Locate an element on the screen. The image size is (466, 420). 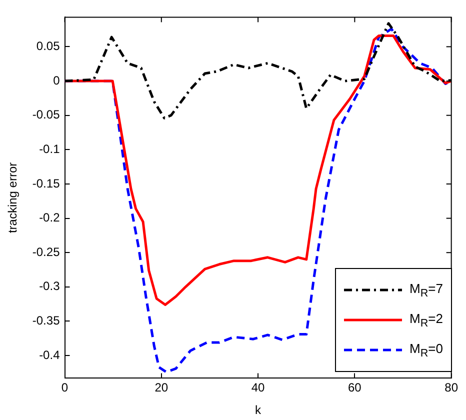
y-tick-label: -0.25 is located at coordinates (46, 251).